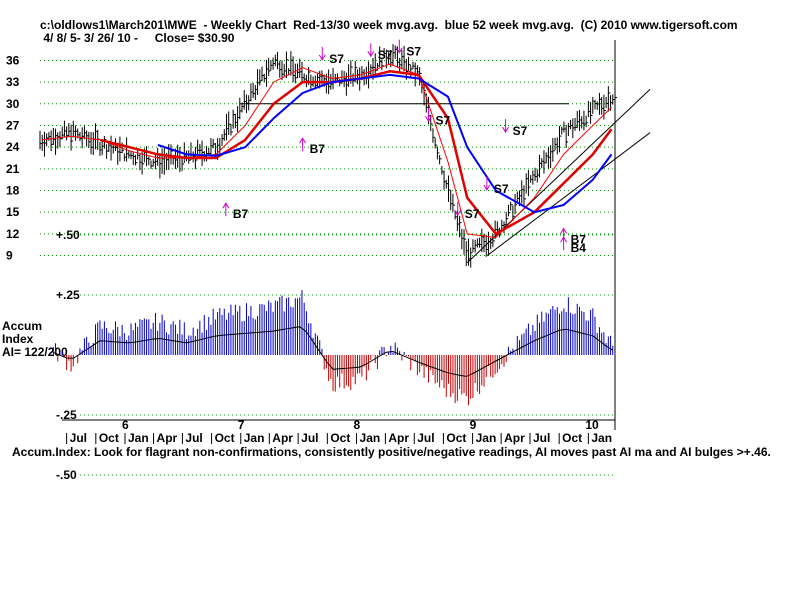 The image size is (800, 600). I want to click on chart-header-range: 4/ 8/ 5- 3/ 26/ 10 - Close= $30.90, so click(137, 38).